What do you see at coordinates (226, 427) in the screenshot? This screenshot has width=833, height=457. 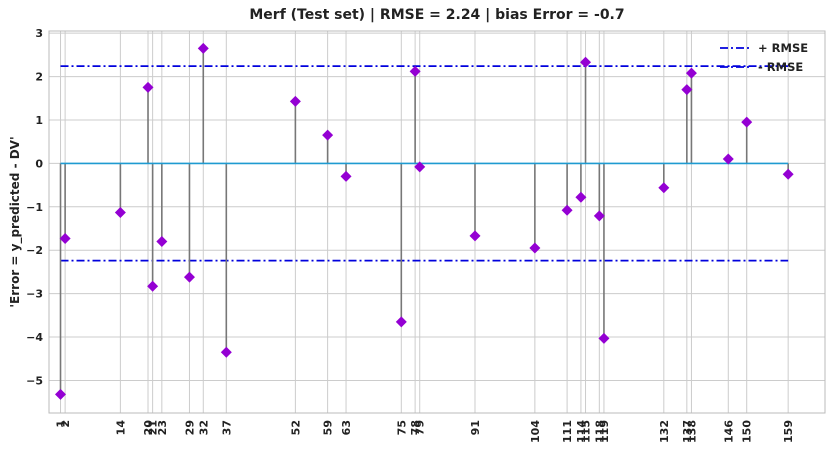 I see `x-tick-label: 37` at bounding box center [226, 427].